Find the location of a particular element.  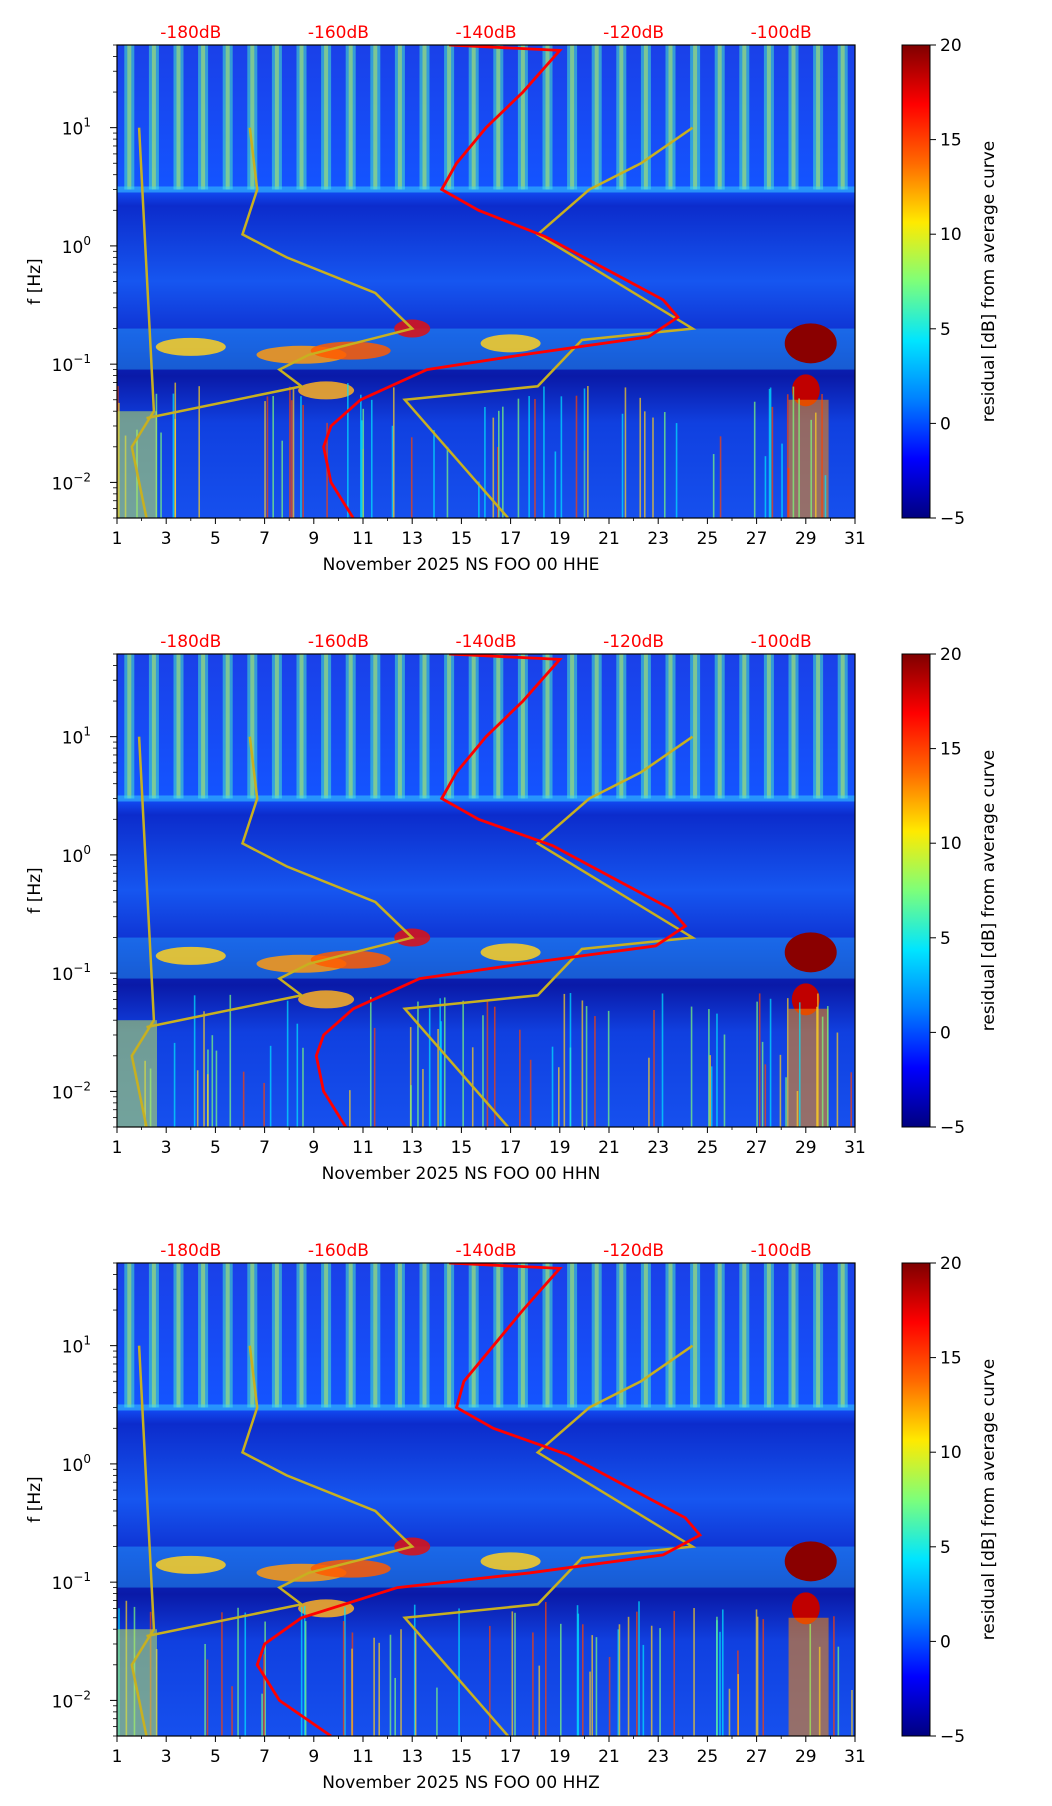

db-tick-label: -160dB is located at coordinates (338, 642).